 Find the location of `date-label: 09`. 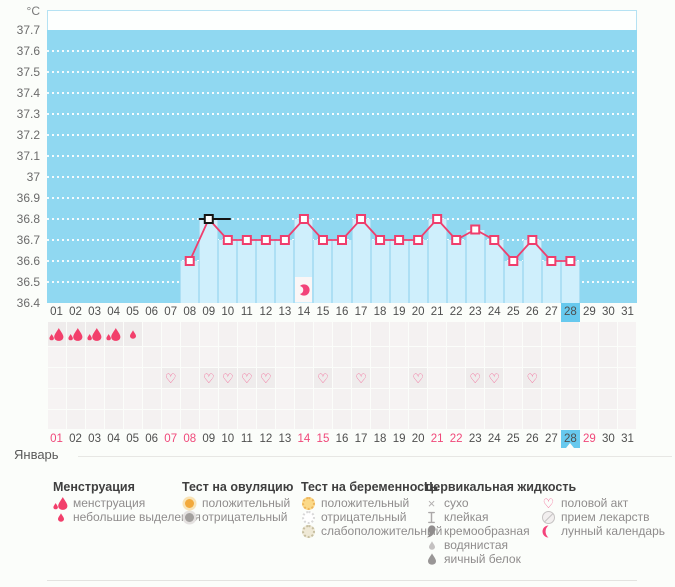

date-label: 09 is located at coordinates (209, 439).